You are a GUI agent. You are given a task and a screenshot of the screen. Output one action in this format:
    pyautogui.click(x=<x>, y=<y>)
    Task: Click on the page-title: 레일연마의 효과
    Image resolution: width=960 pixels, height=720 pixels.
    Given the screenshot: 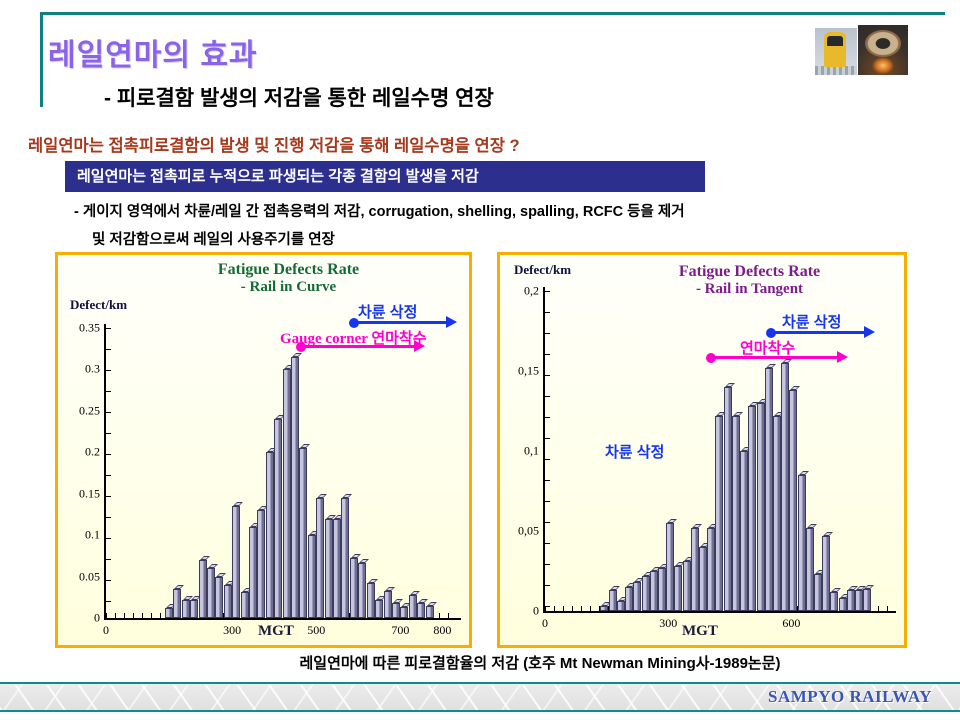 What is the action you would take?
    pyautogui.click(x=153, y=55)
    